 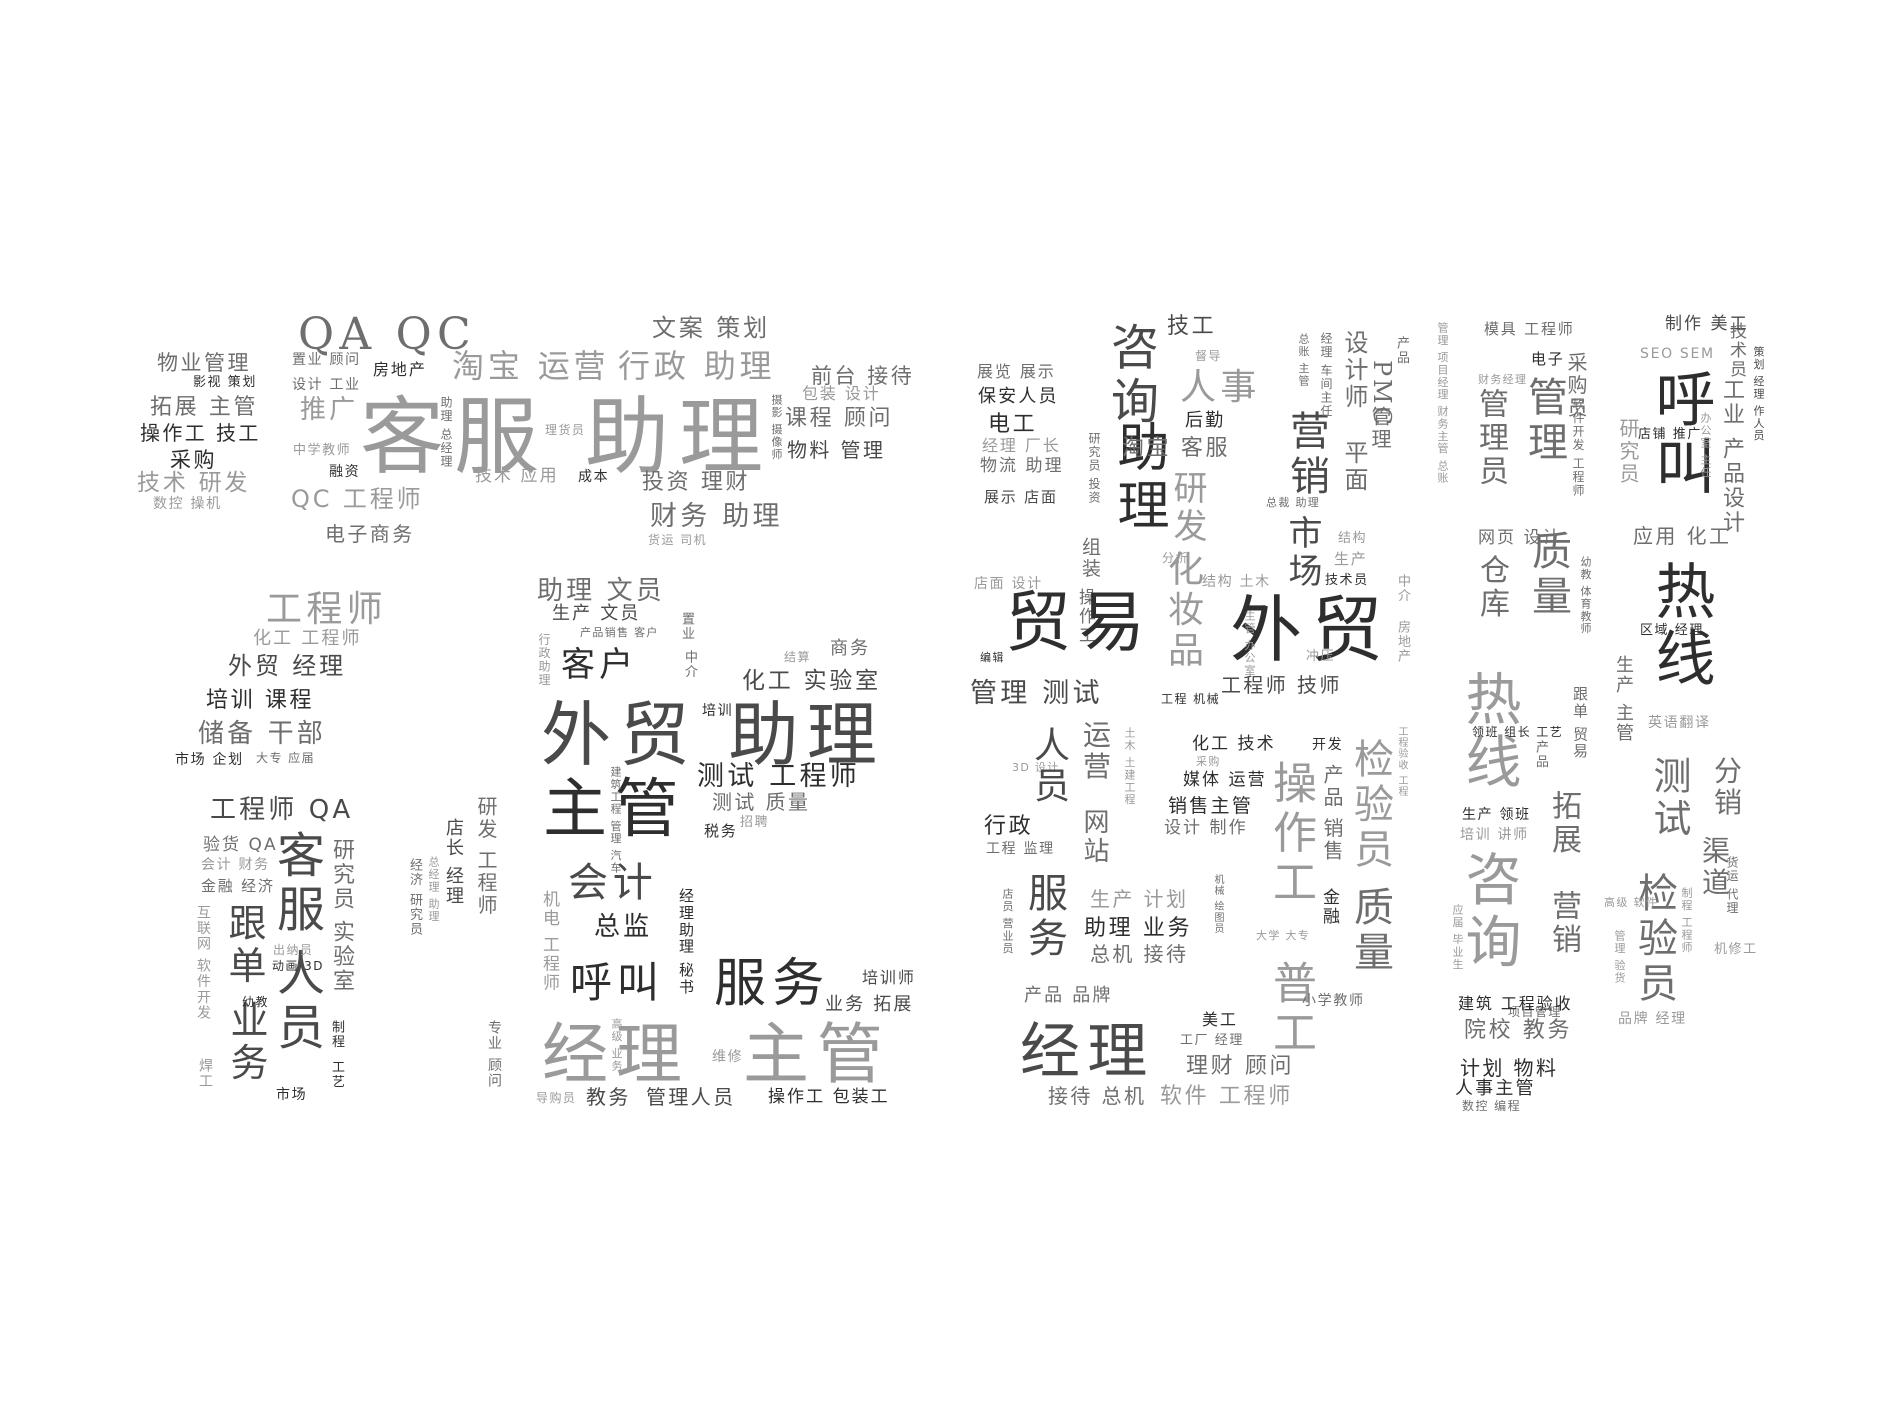 What do you see at coordinates (1488, 913) in the screenshot?
I see `cloud-word: 咨询` at bounding box center [1488, 913].